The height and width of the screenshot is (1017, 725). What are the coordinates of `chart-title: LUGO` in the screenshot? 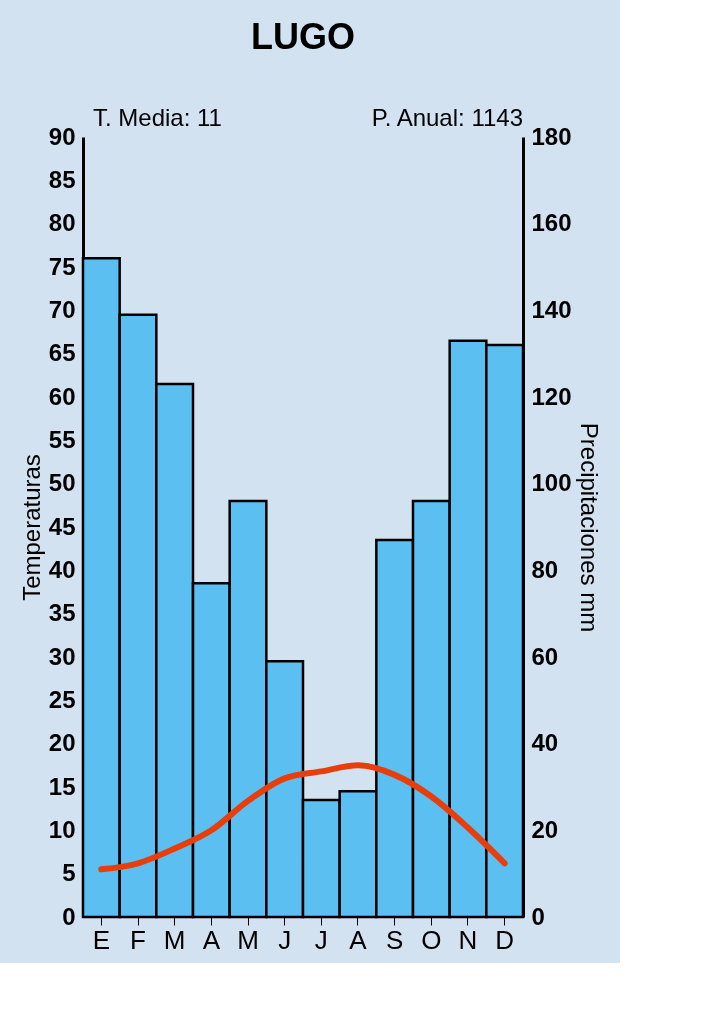 It's located at (303, 36).